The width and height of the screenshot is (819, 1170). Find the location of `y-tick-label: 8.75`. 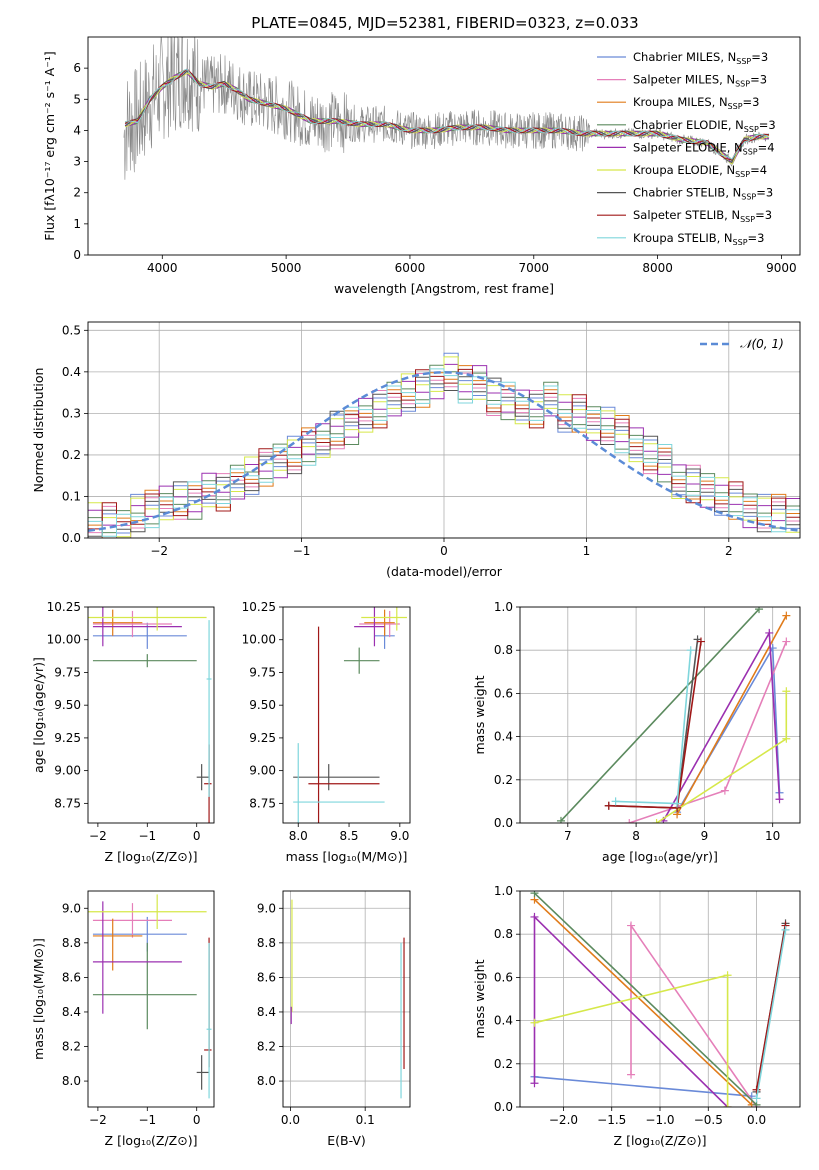

y-tick-label: 8.75 is located at coordinates (67, 803).